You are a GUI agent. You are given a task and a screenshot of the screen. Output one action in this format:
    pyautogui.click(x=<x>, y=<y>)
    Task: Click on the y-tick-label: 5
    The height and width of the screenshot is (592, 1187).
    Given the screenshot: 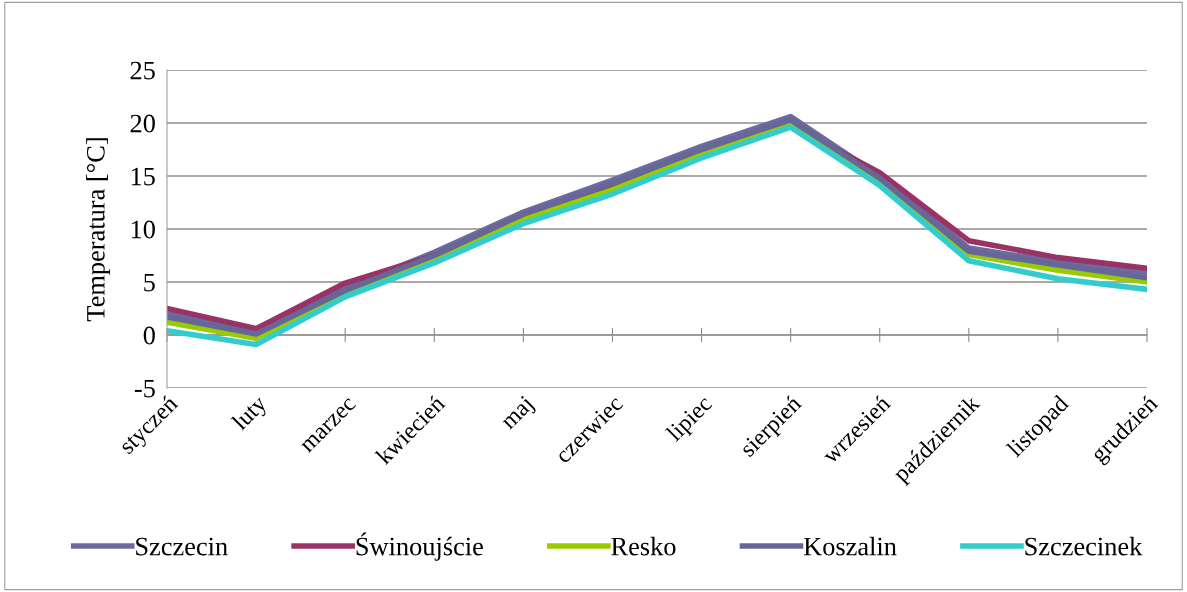 What is the action you would take?
    pyautogui.click(x=149, y=282)
    